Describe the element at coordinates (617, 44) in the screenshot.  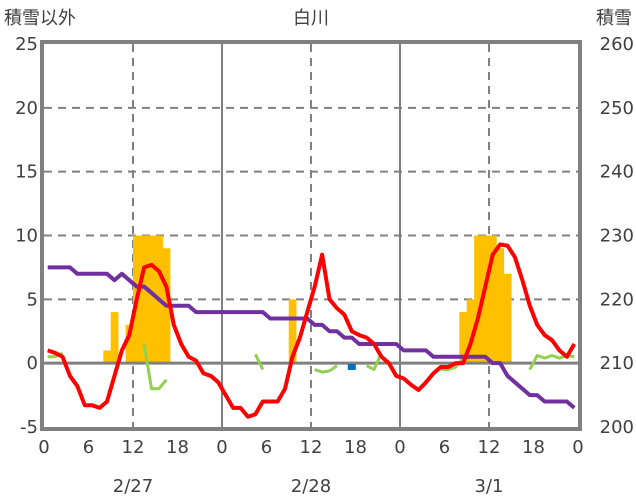
I see `right-tick-label: 260` at that location.